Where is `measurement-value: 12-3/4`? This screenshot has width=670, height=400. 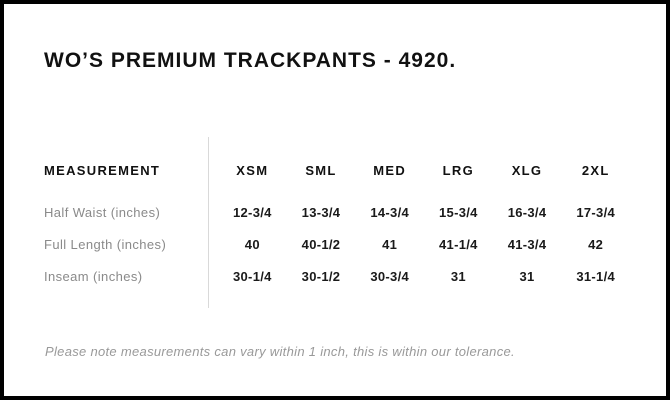 measurement-value: 12-3/4 is located at coordinates (252, 212).